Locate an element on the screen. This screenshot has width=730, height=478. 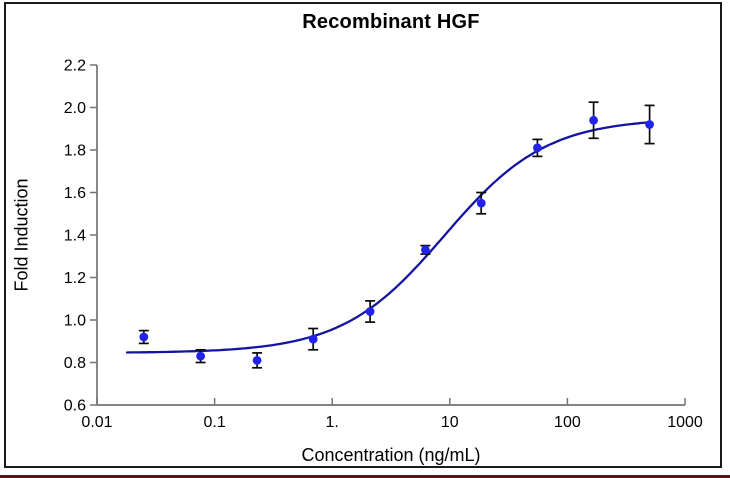
chart-title: Recombinant HGF is located at coordinates (391, 22).